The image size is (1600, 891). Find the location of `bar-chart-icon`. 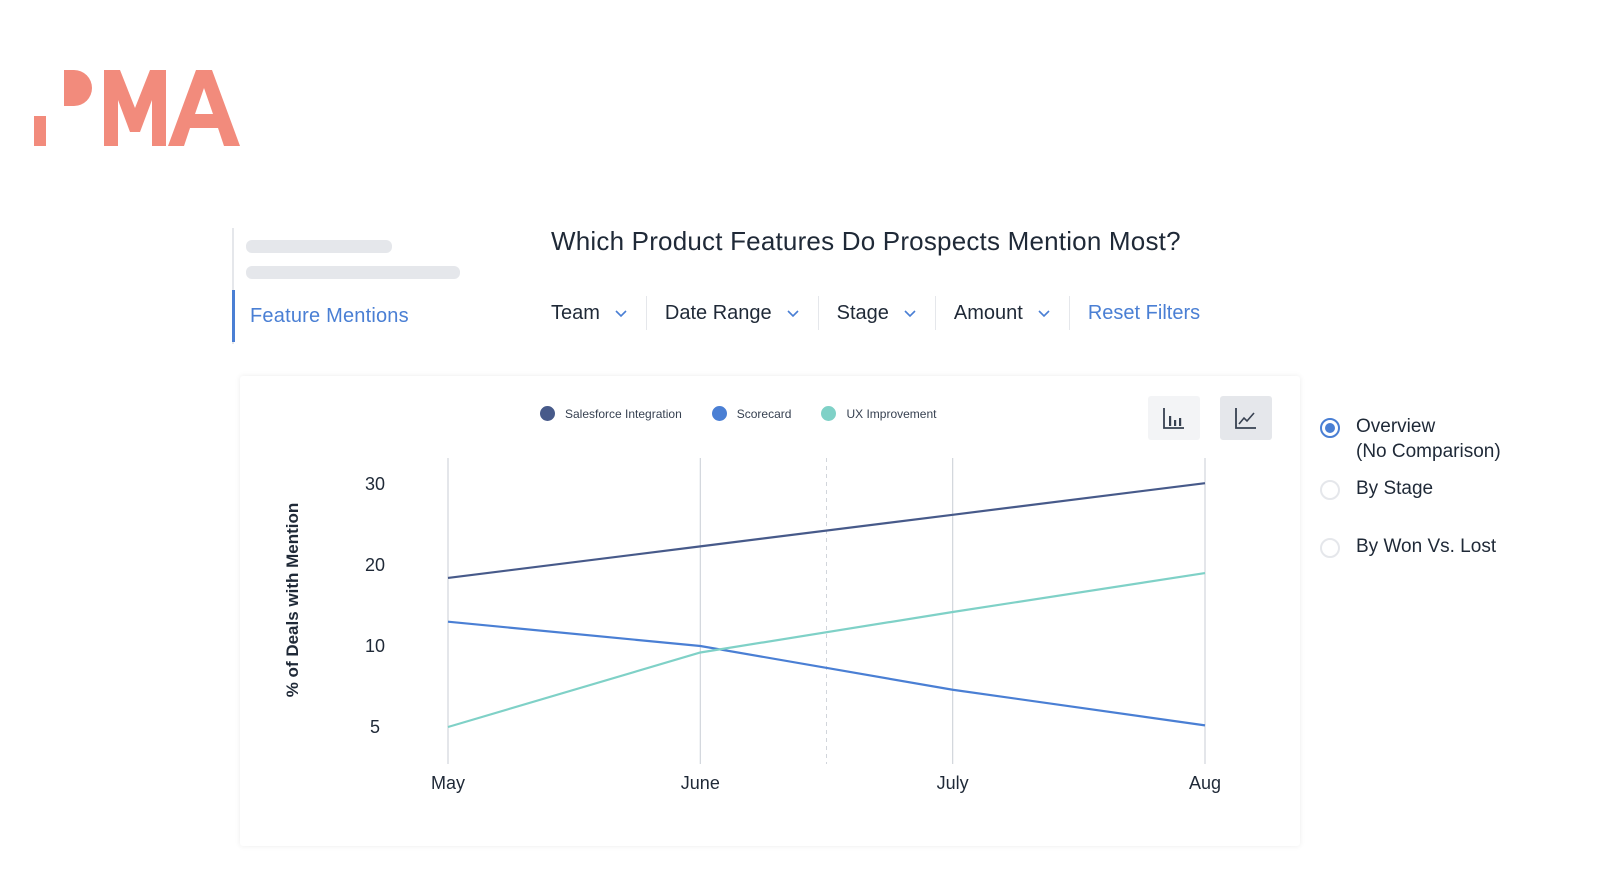

bar-chart-icon is located at coordinates (1173, 418).